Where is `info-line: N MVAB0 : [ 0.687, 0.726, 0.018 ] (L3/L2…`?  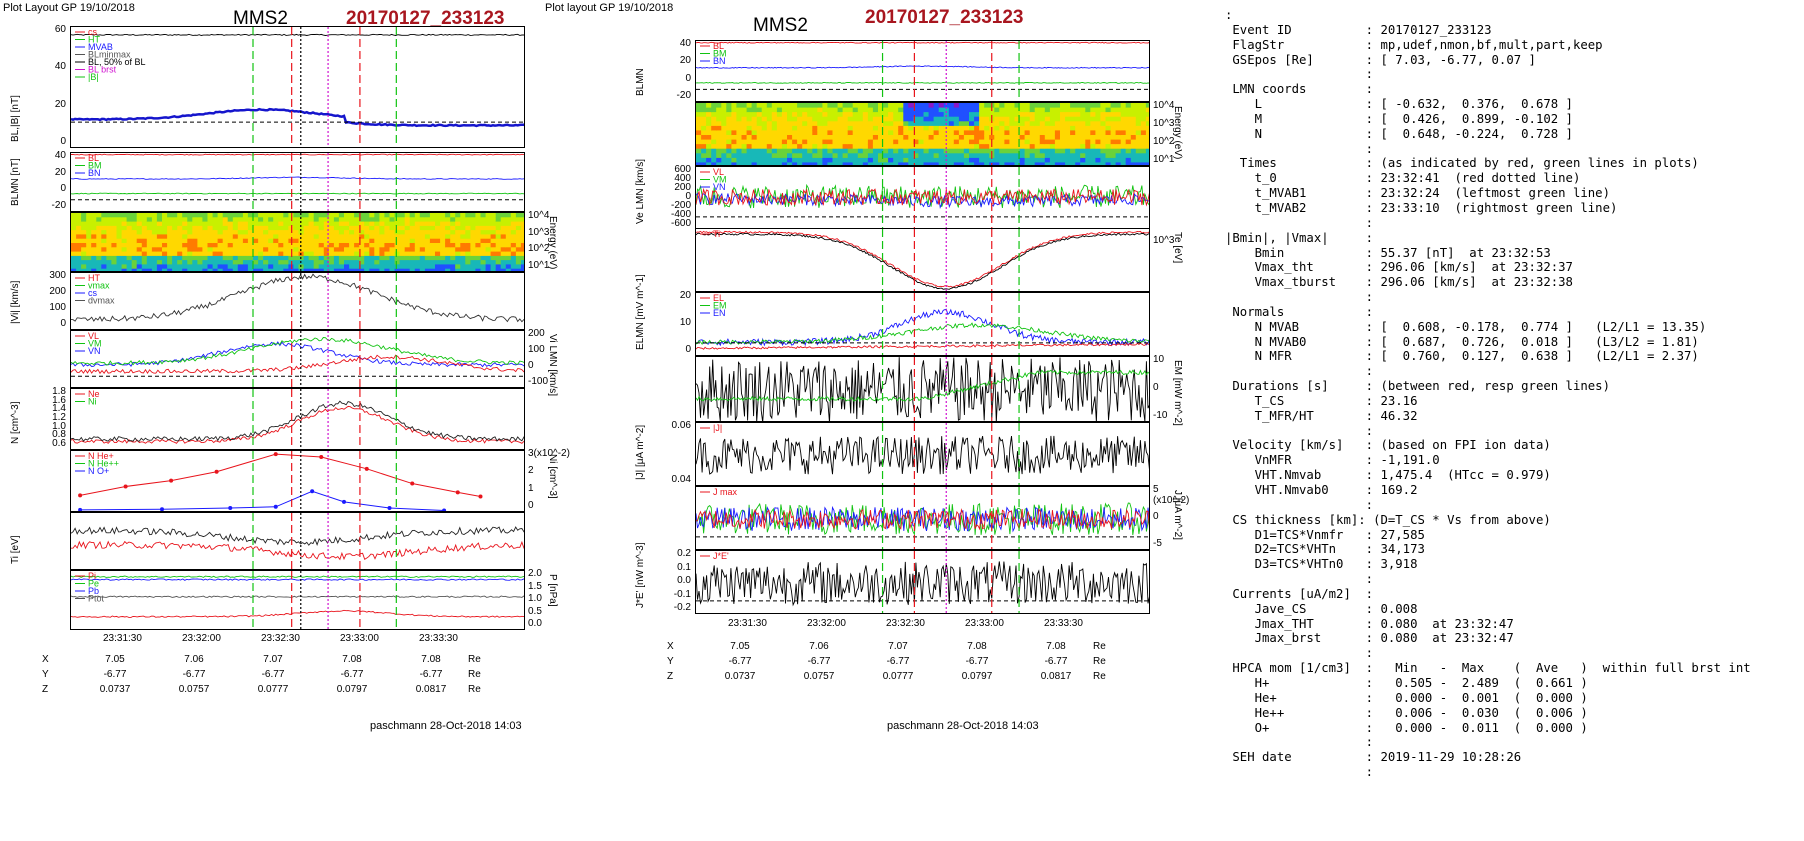
info-line: N MVAB0 : [ 0.687, 0.726, 0.018 ] (L3/L2… is located at coordinates (1462, 341).